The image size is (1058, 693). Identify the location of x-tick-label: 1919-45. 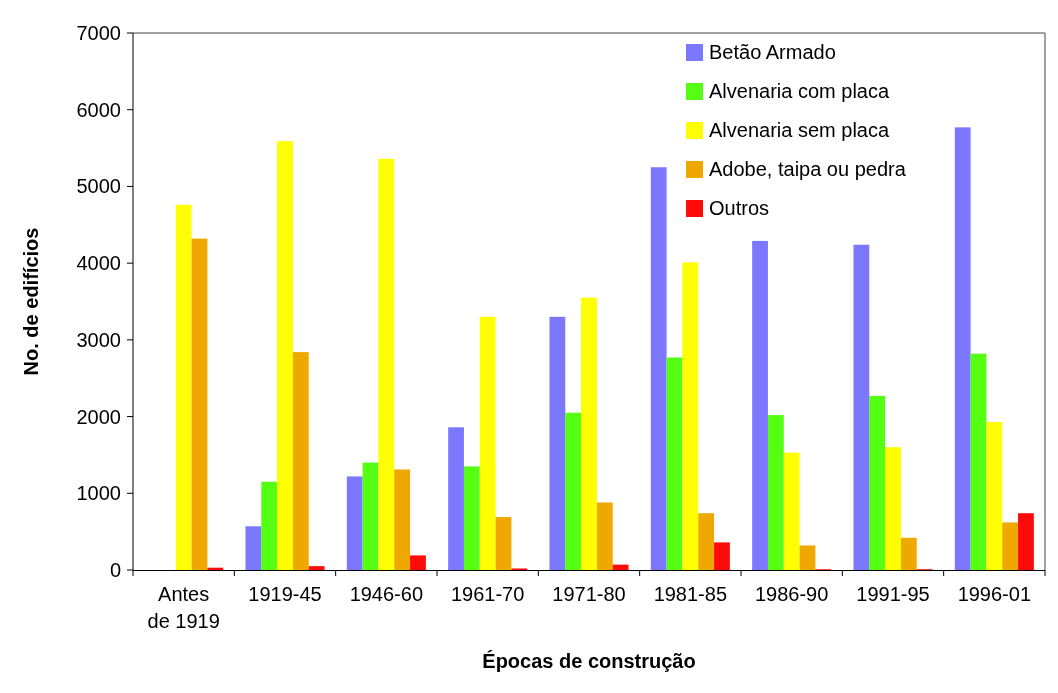
(285, 594).